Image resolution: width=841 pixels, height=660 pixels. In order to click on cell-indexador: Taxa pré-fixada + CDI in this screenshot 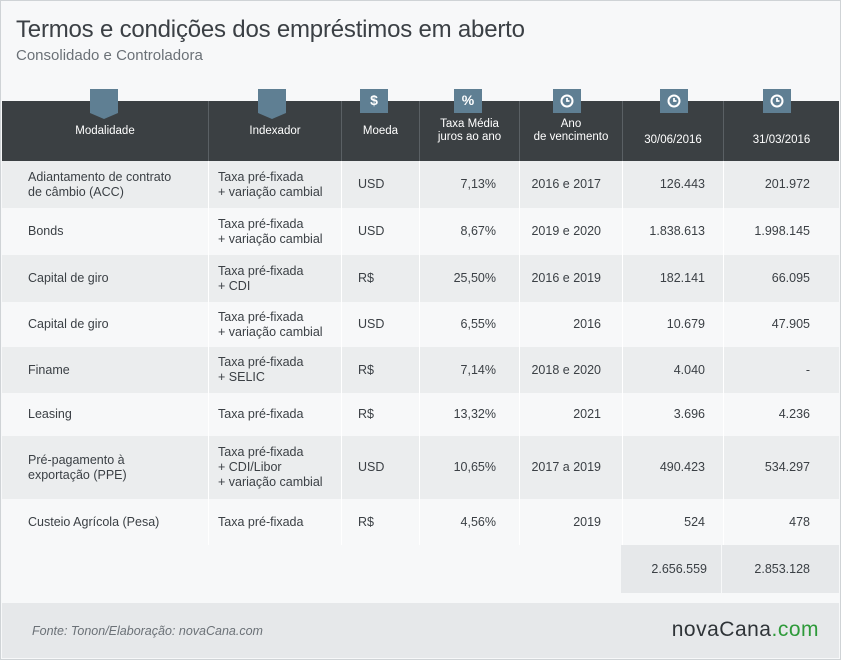, I will do `click(279, 278)`.